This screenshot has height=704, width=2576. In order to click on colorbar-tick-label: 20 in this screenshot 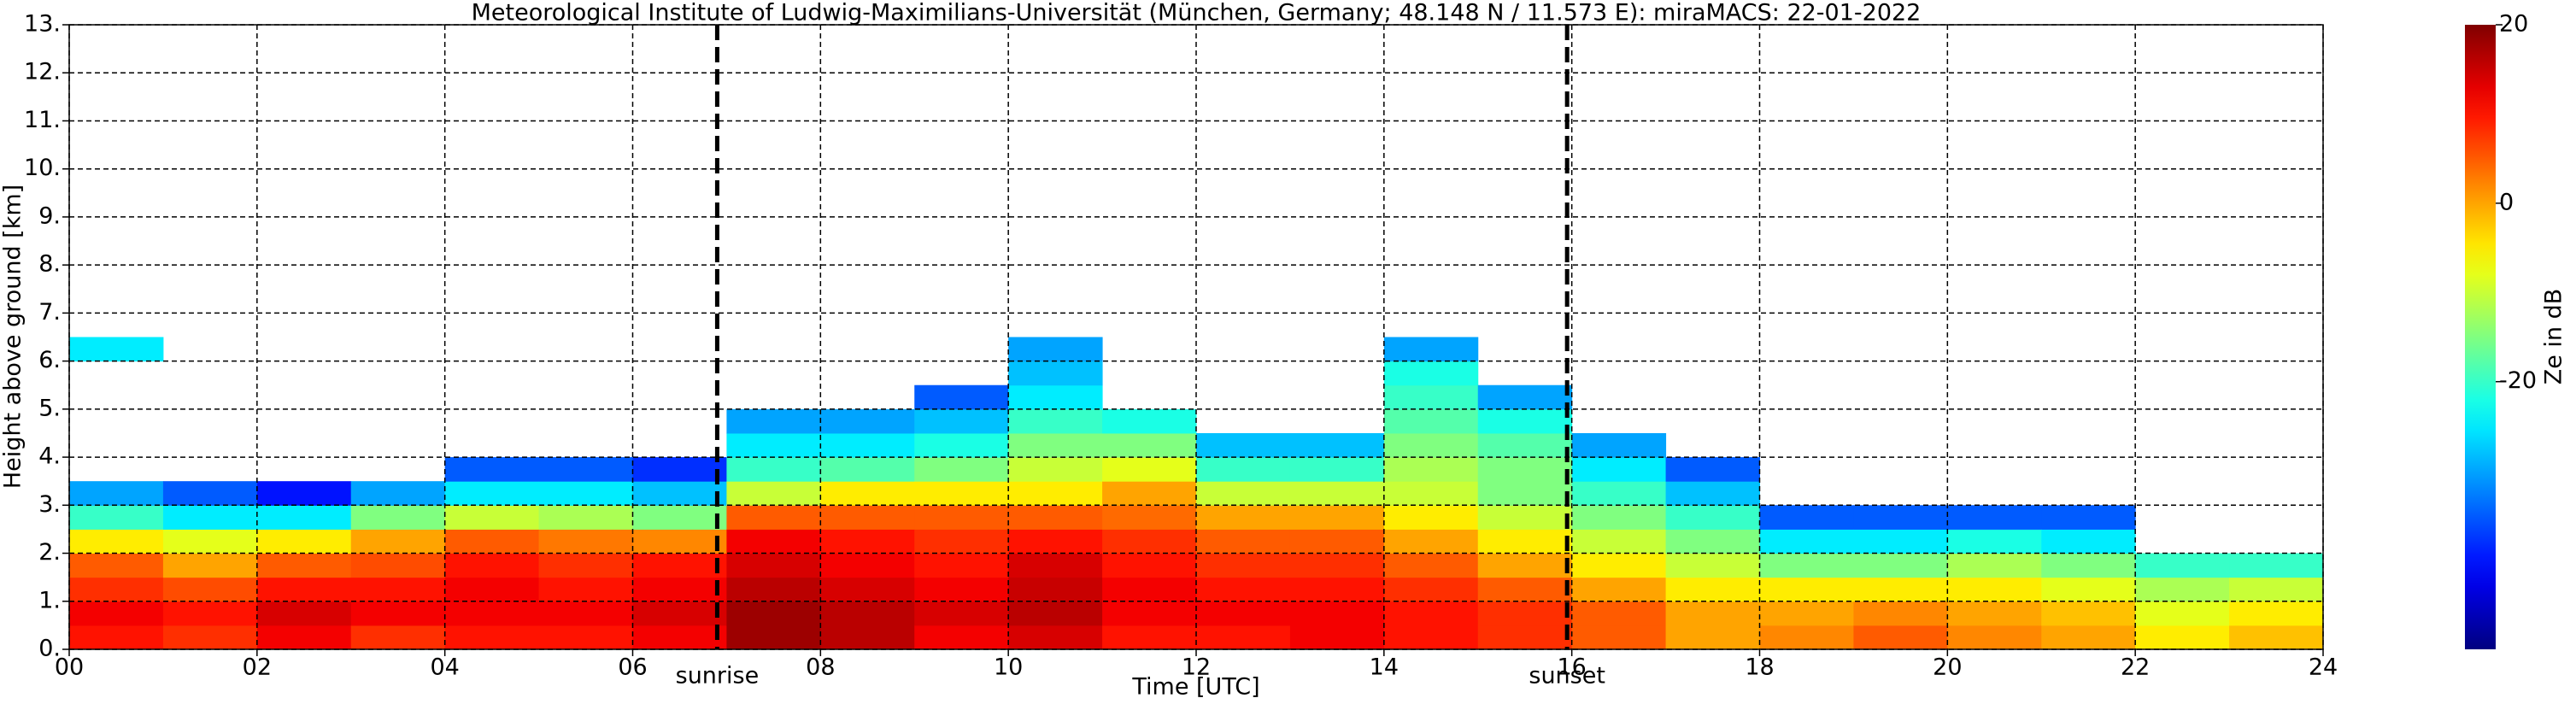, I will do `click(2513, 24)`.